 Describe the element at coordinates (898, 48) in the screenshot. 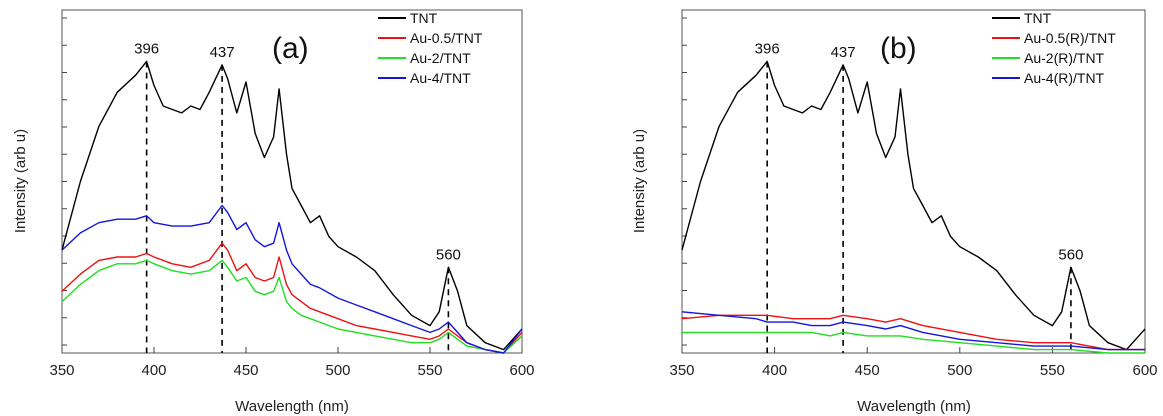

I see `panel-b-label: (b)` at that location.